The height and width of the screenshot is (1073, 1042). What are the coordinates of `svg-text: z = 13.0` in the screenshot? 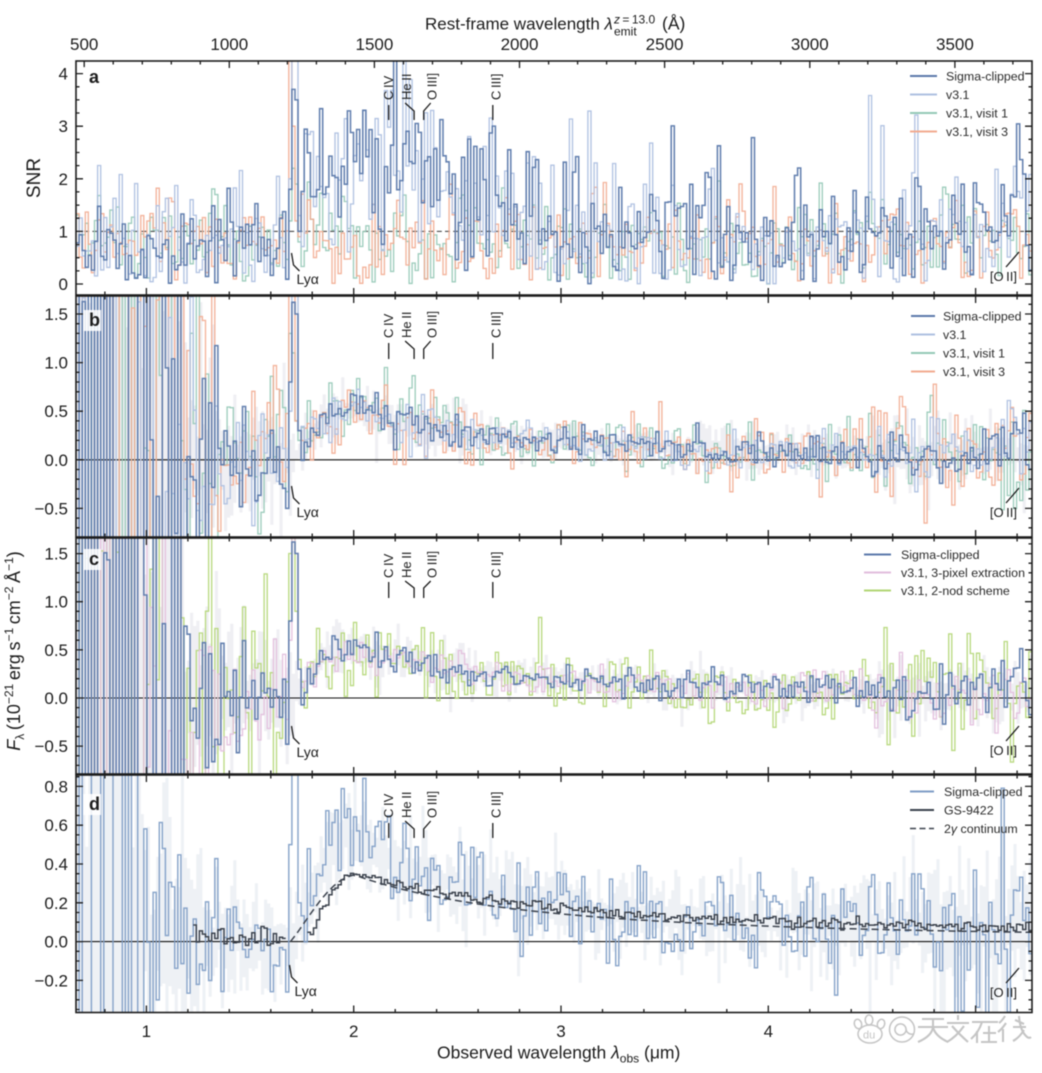 It's located at (634, 20).